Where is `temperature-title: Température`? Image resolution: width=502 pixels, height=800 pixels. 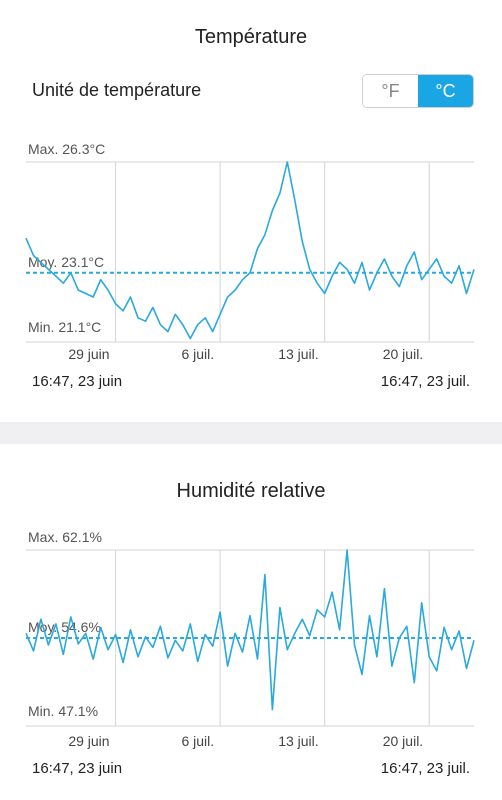 temperature-title: Température is located at coordinates (251, 37).